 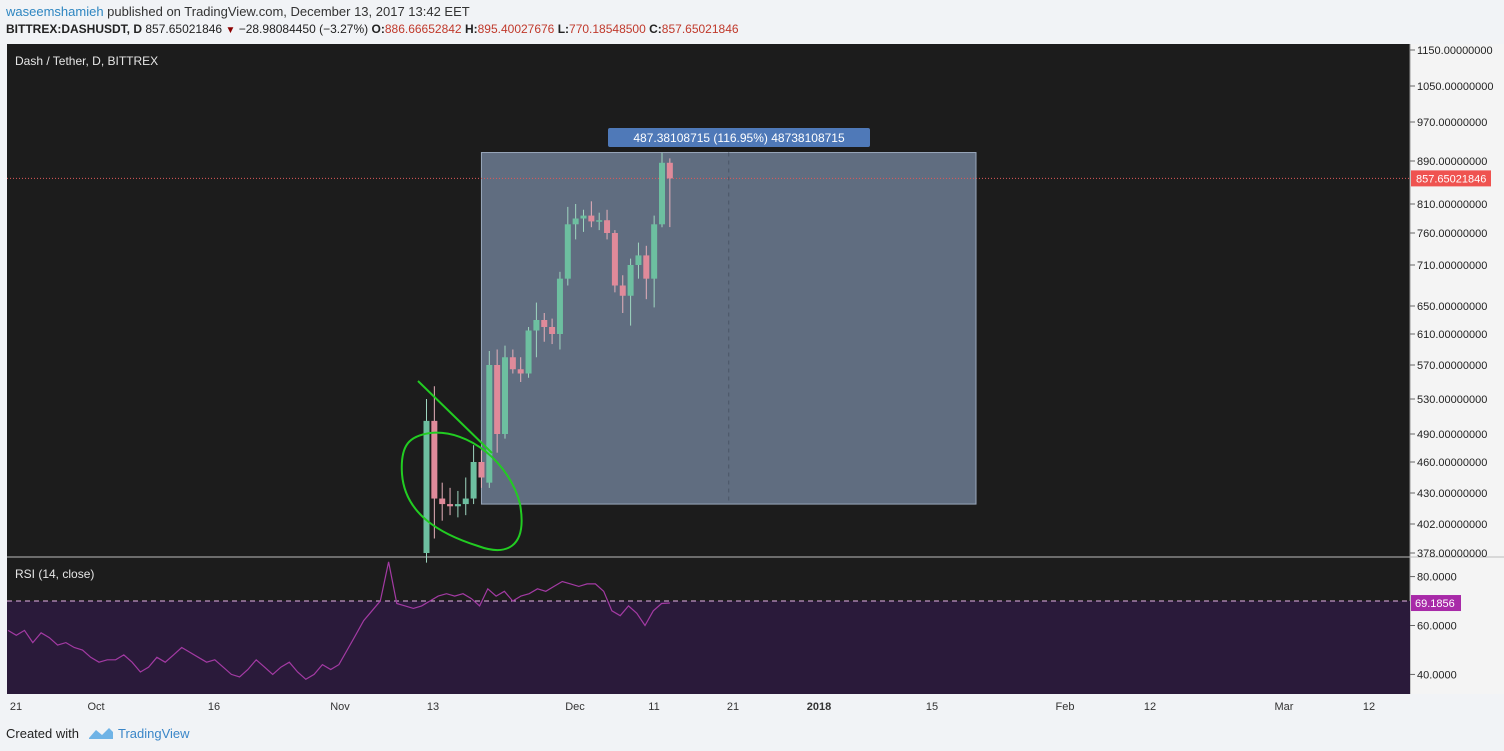 I want to click on price-tick-label: 460.00000000, so click(x=1452, y=463).